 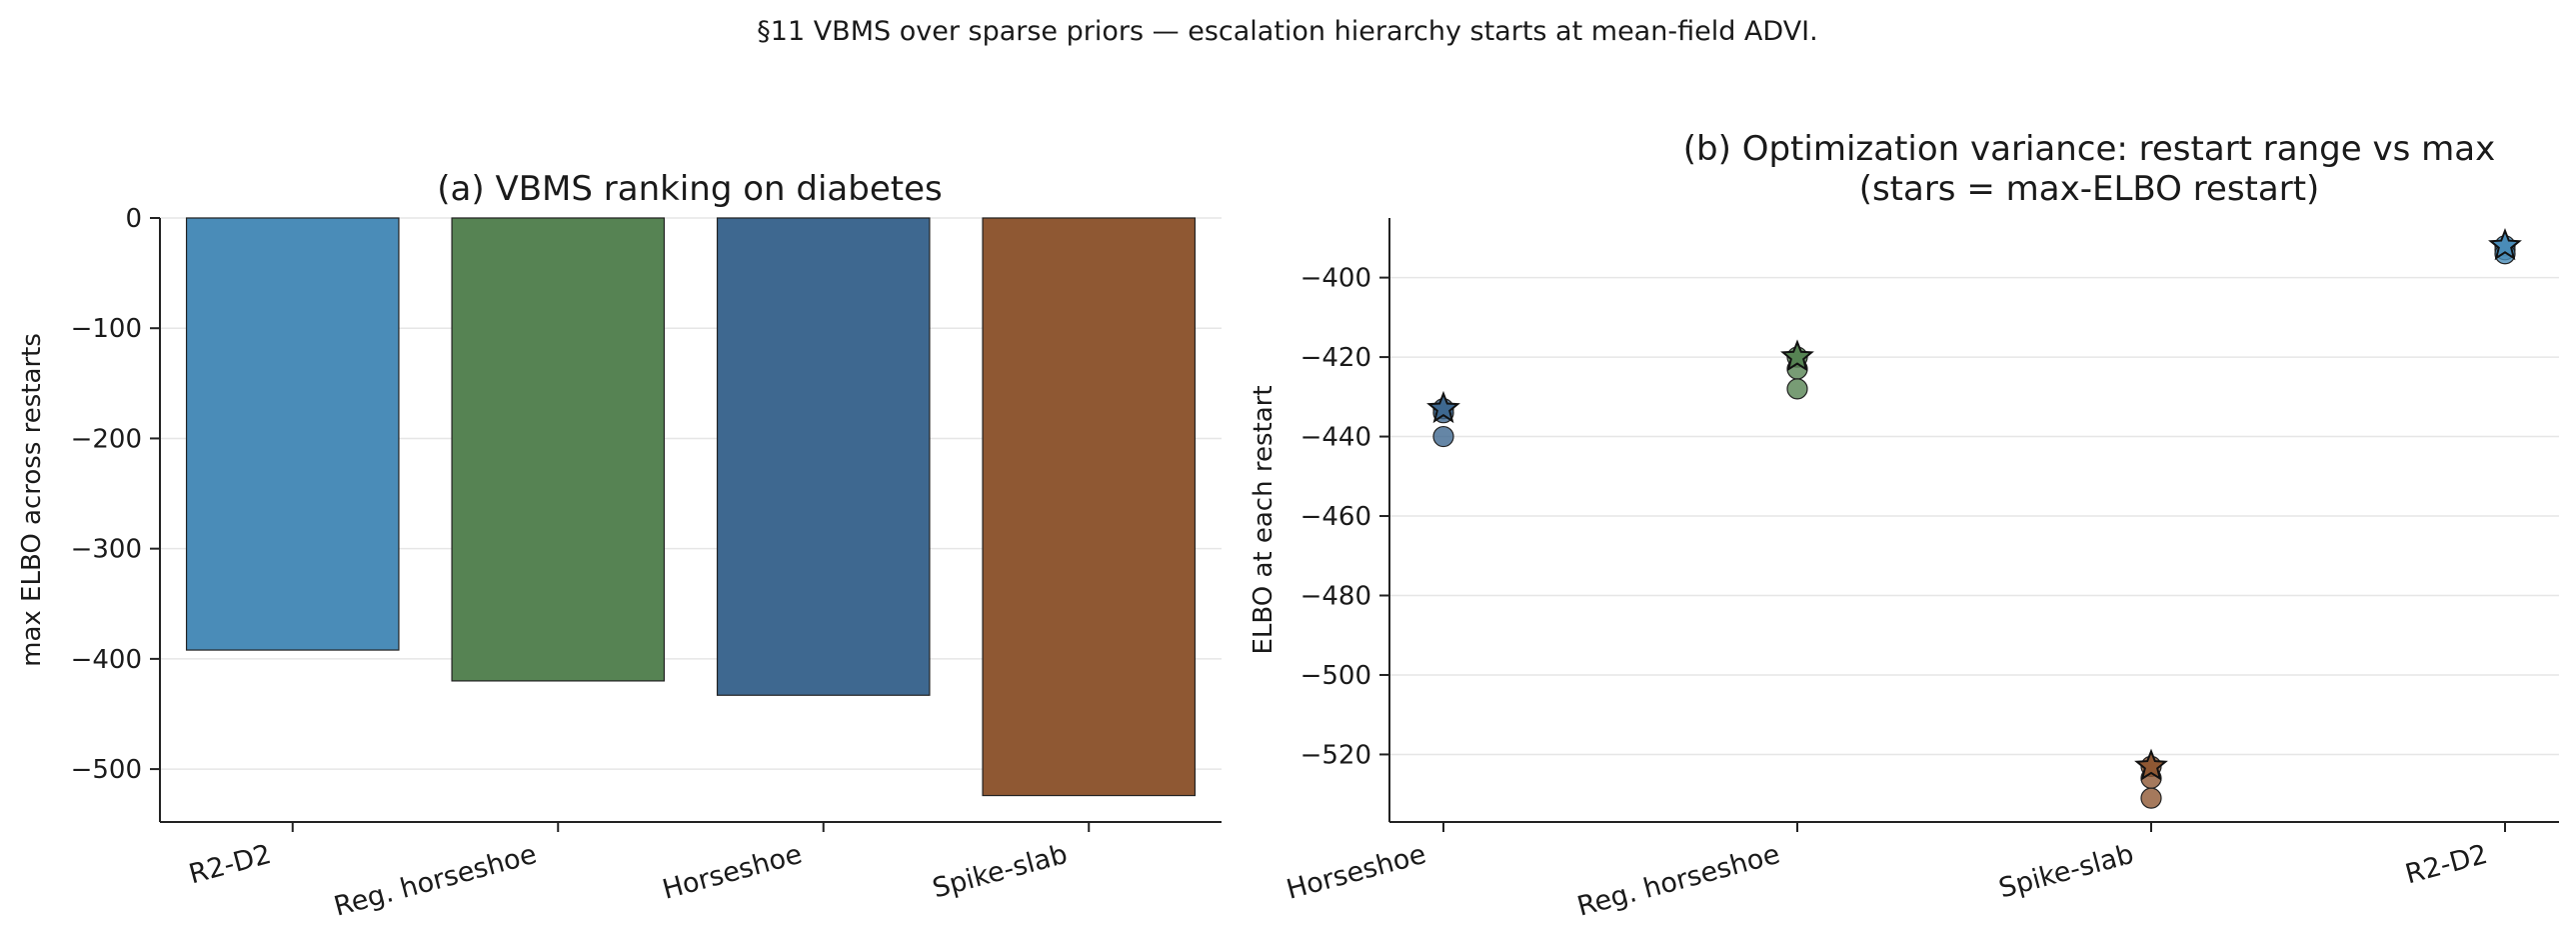 I want to click on panel-b-xtick-label: Reg. horseshoe, so click(x=1678, y=881).